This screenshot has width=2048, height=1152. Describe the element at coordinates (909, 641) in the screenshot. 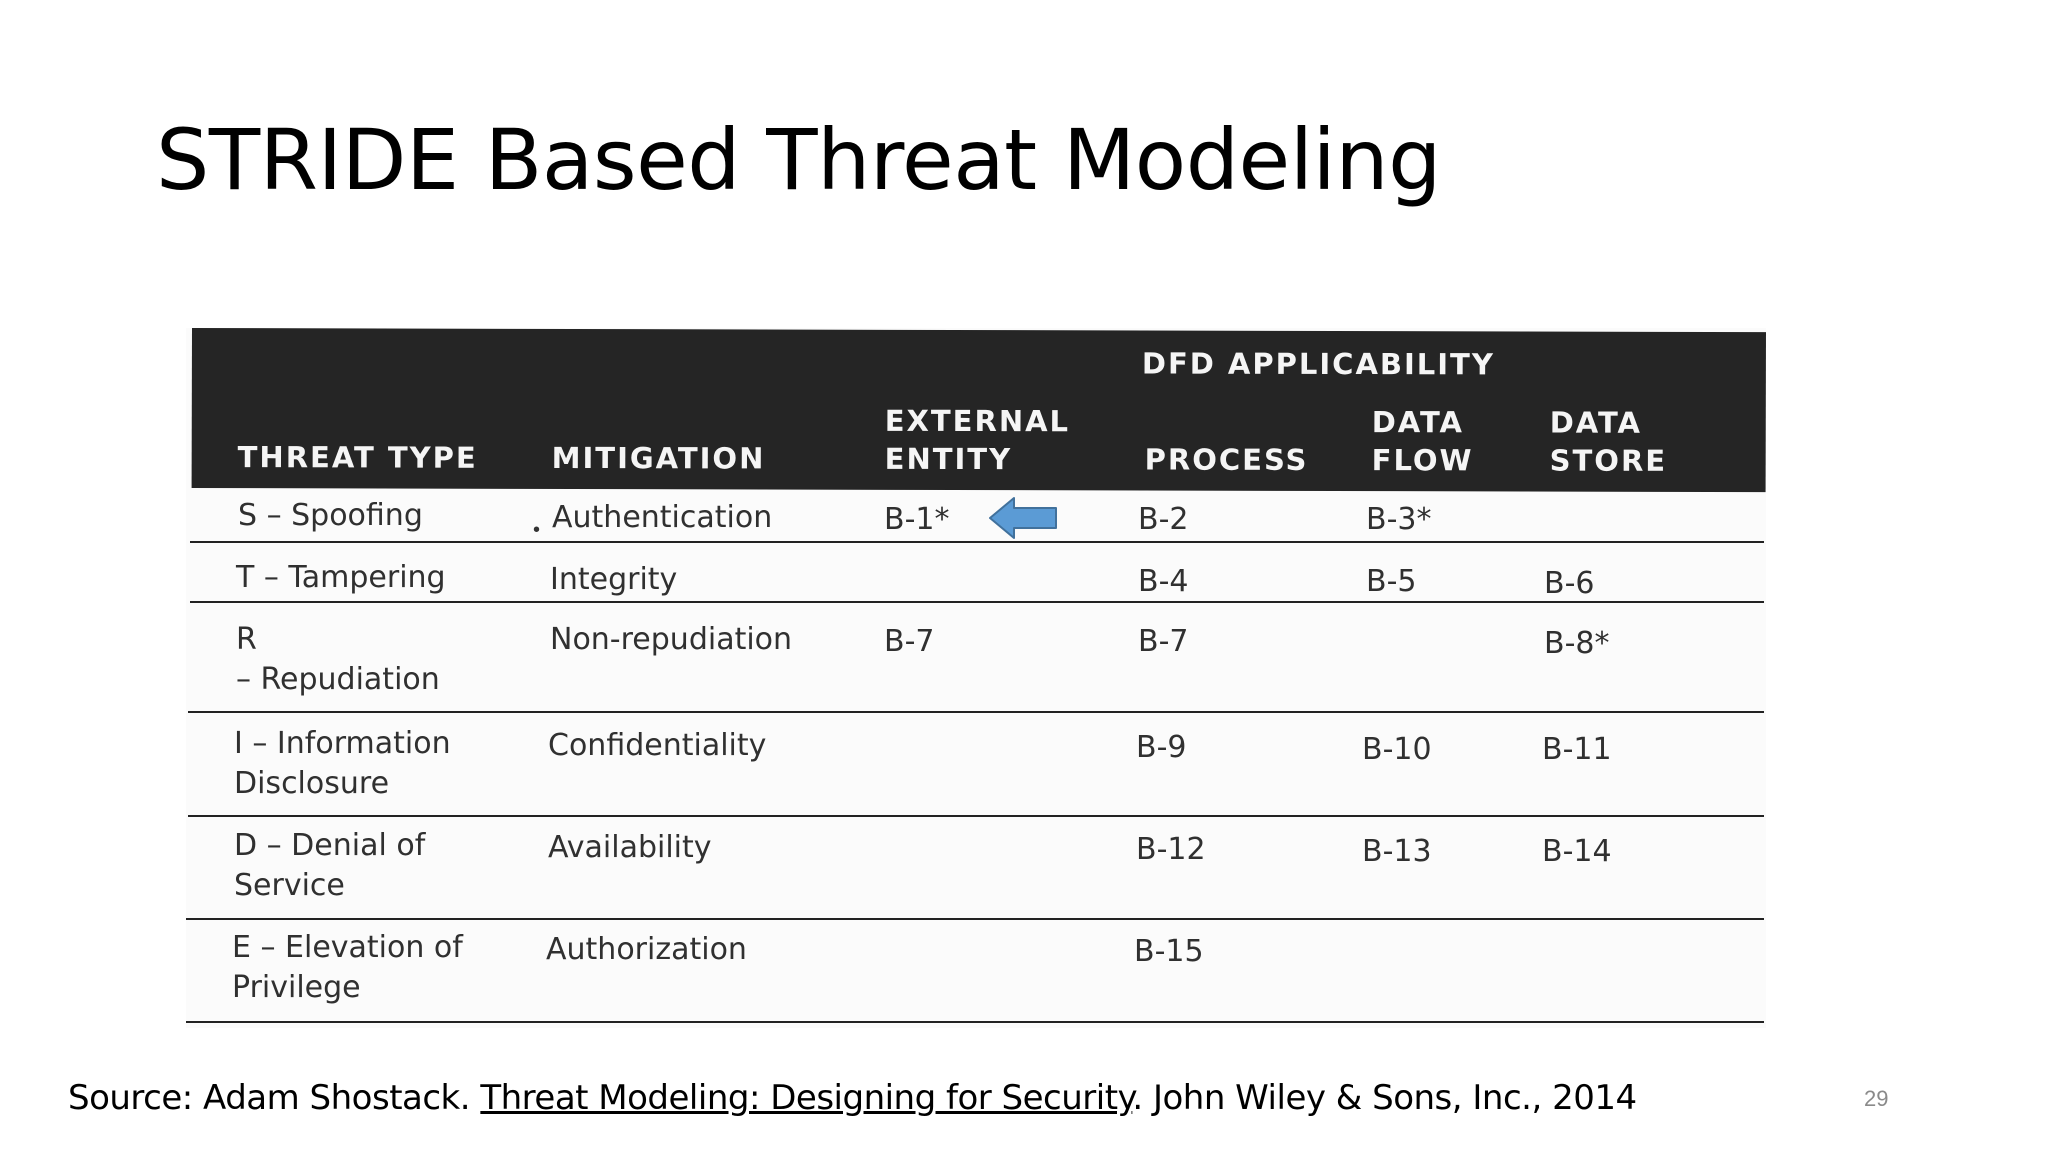

I see `row-3-external-entity: B-7` at that location.